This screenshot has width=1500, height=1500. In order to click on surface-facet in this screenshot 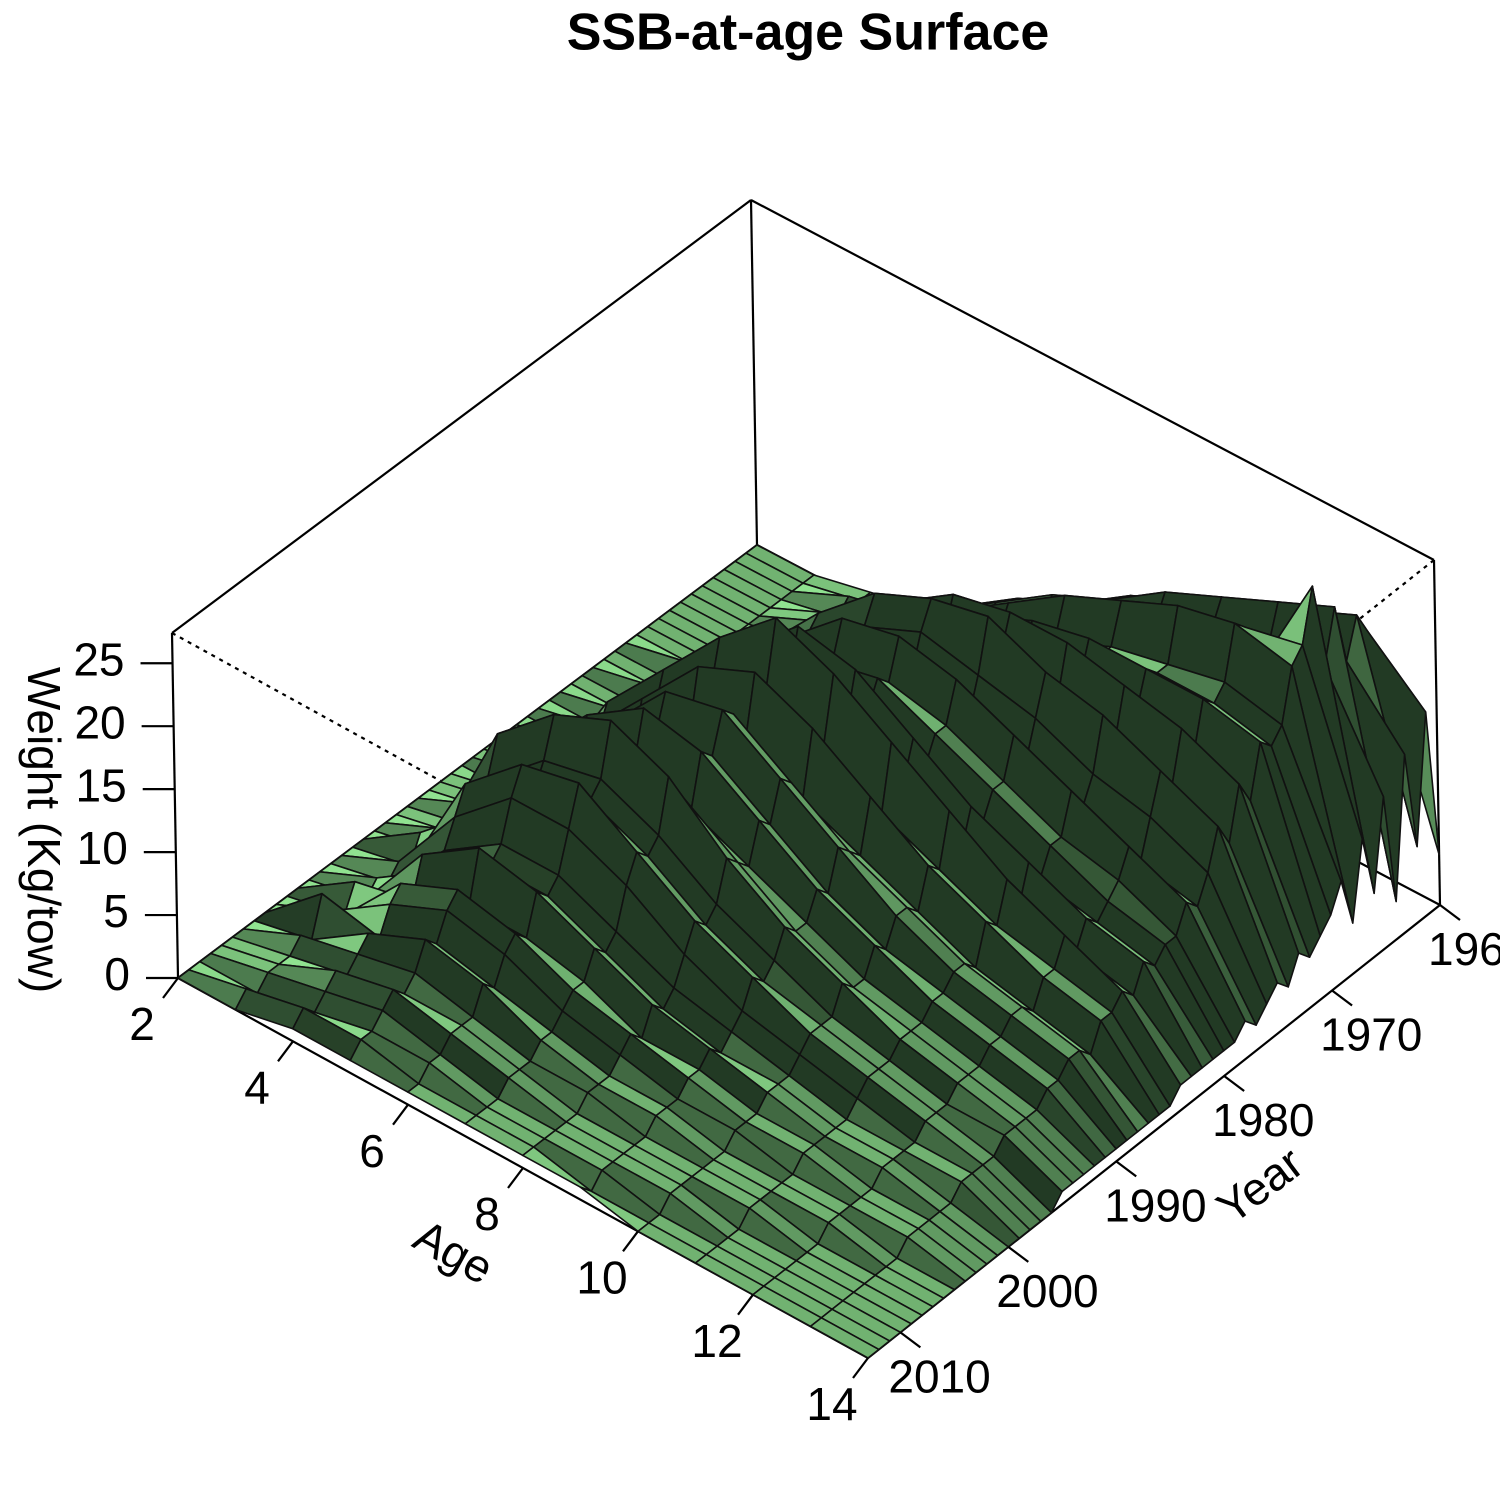, I will do `click(898, 612)`.